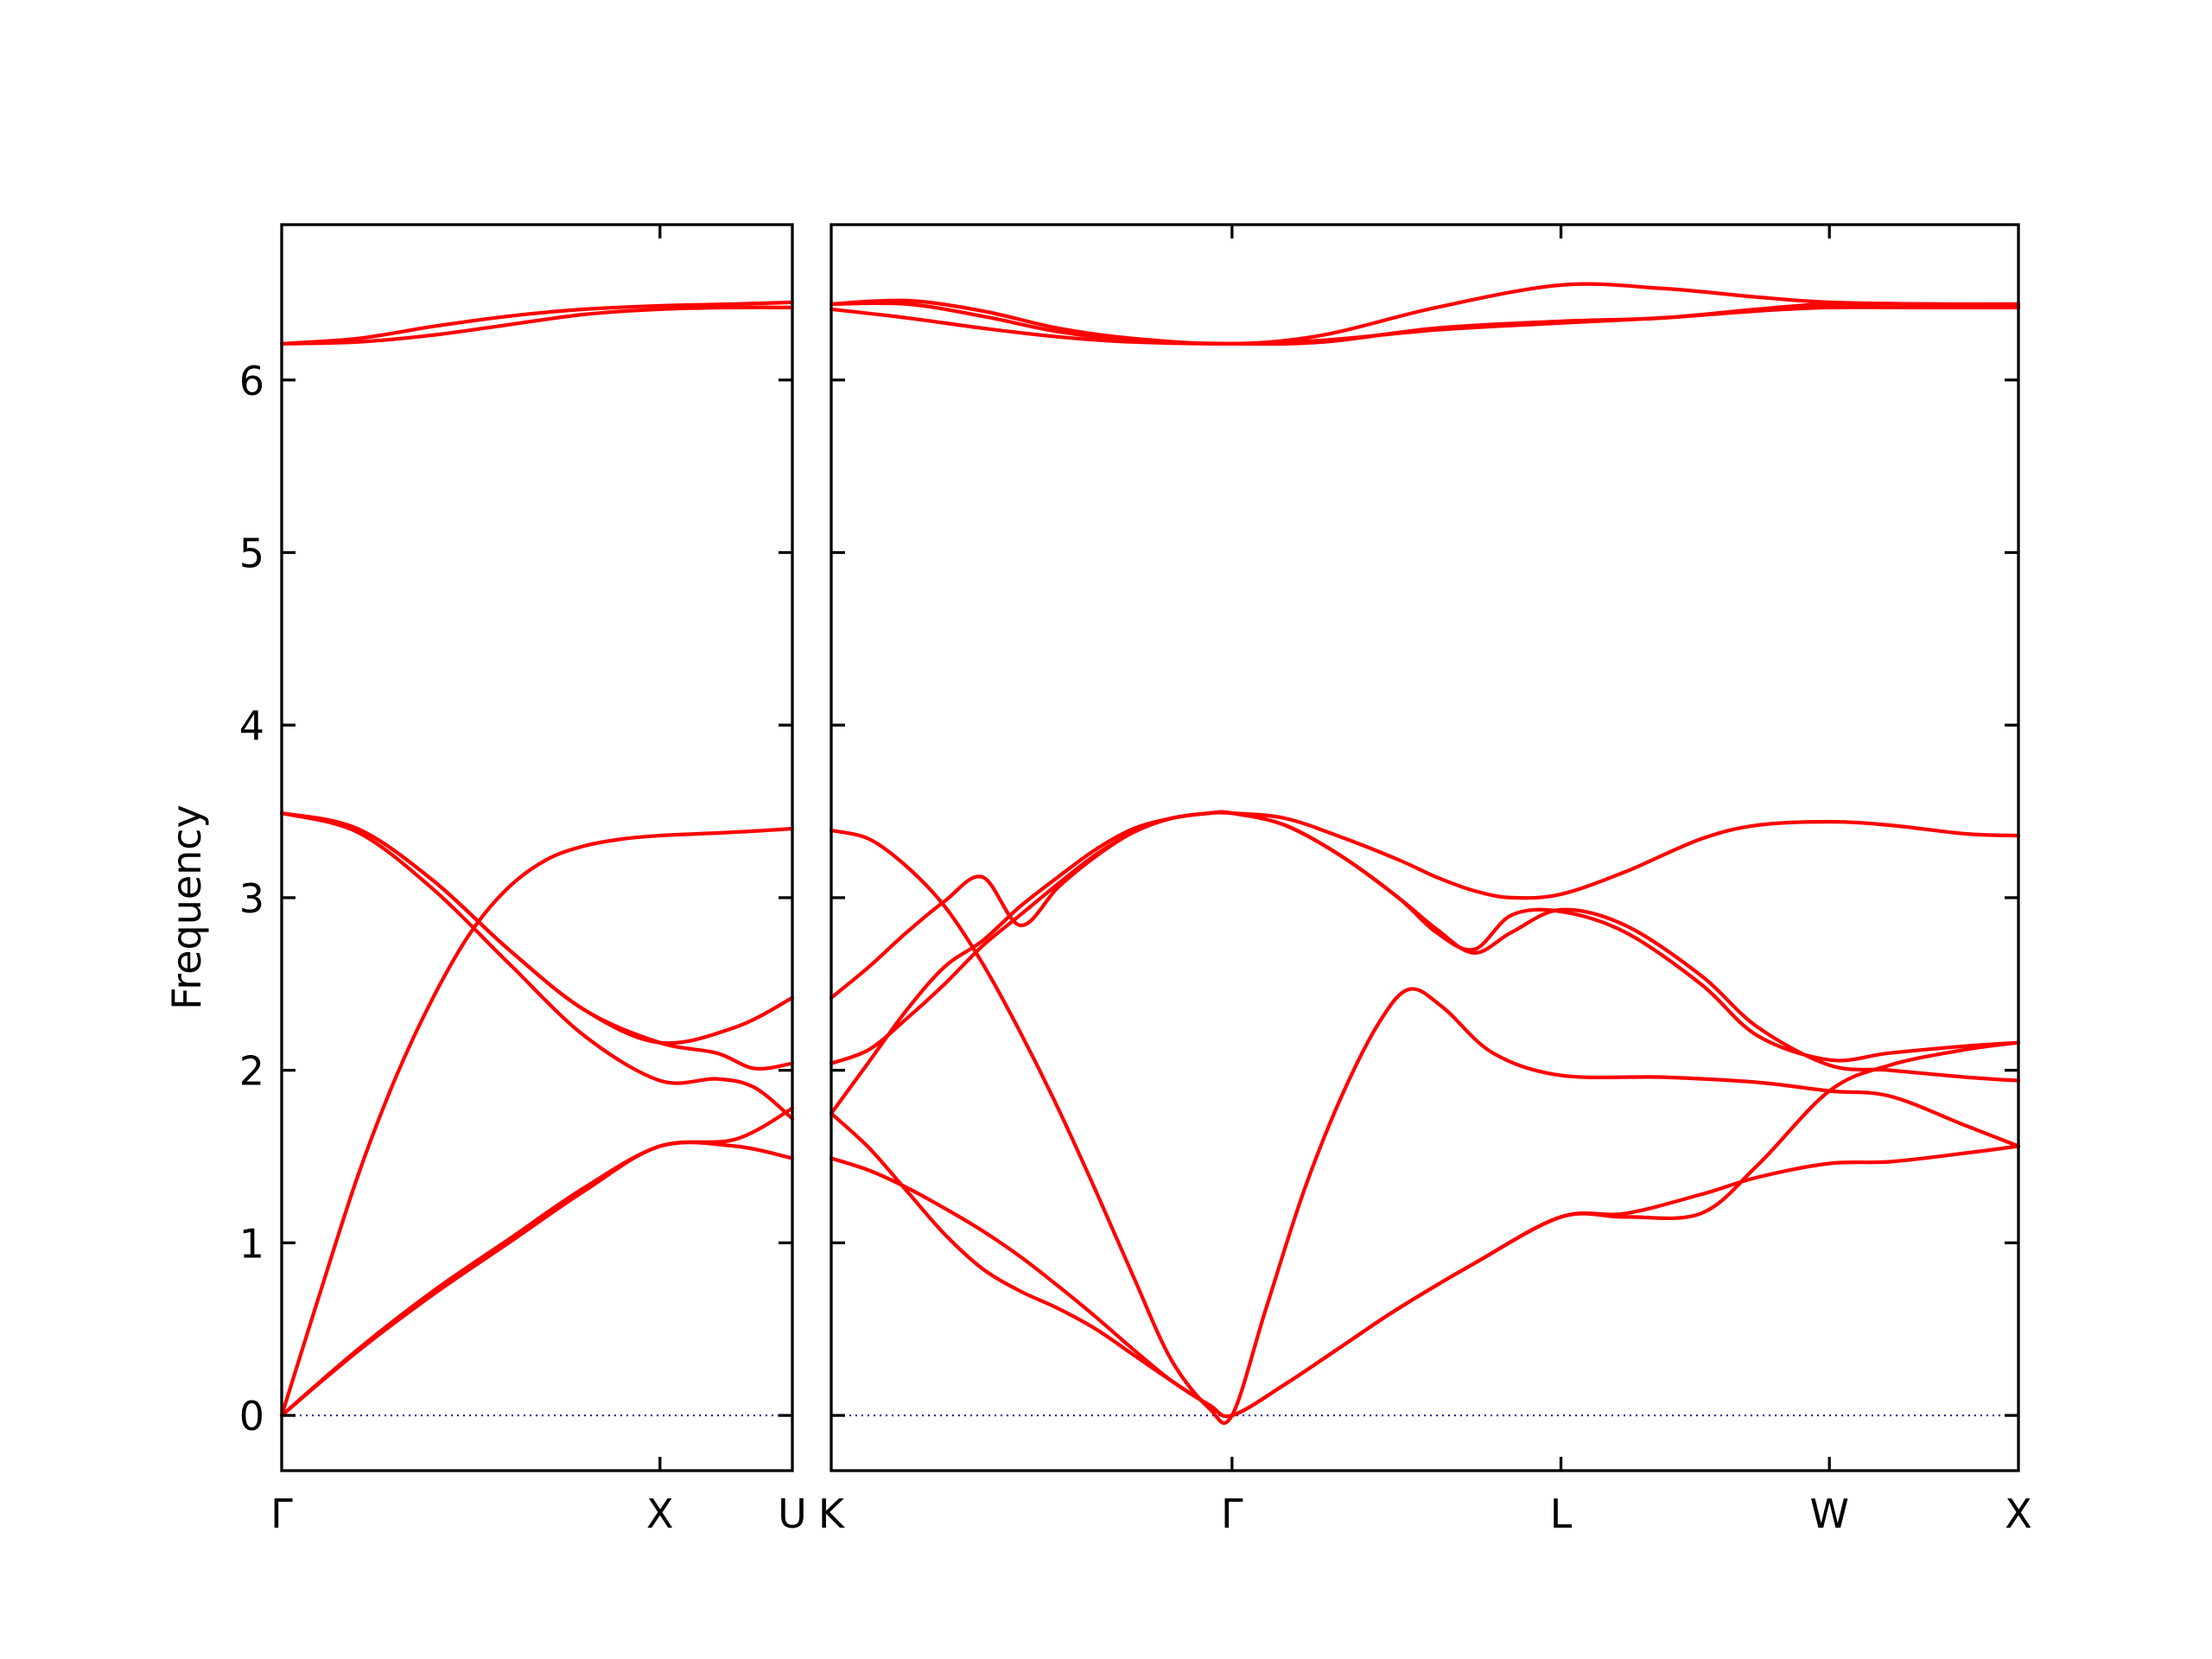 The image size is (2212, 1659). Describe the element at coordinates (251, 1243) in the screenshot. I see `y-tick-label-1: 1` at that location.